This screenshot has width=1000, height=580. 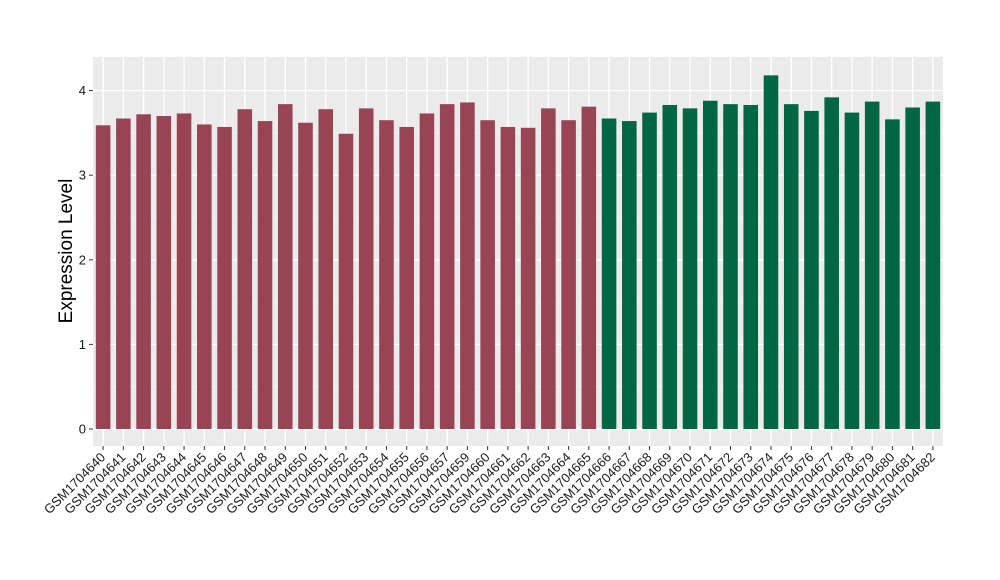 I want to click on bar-GSM1704660, so click(x=487, y=275).